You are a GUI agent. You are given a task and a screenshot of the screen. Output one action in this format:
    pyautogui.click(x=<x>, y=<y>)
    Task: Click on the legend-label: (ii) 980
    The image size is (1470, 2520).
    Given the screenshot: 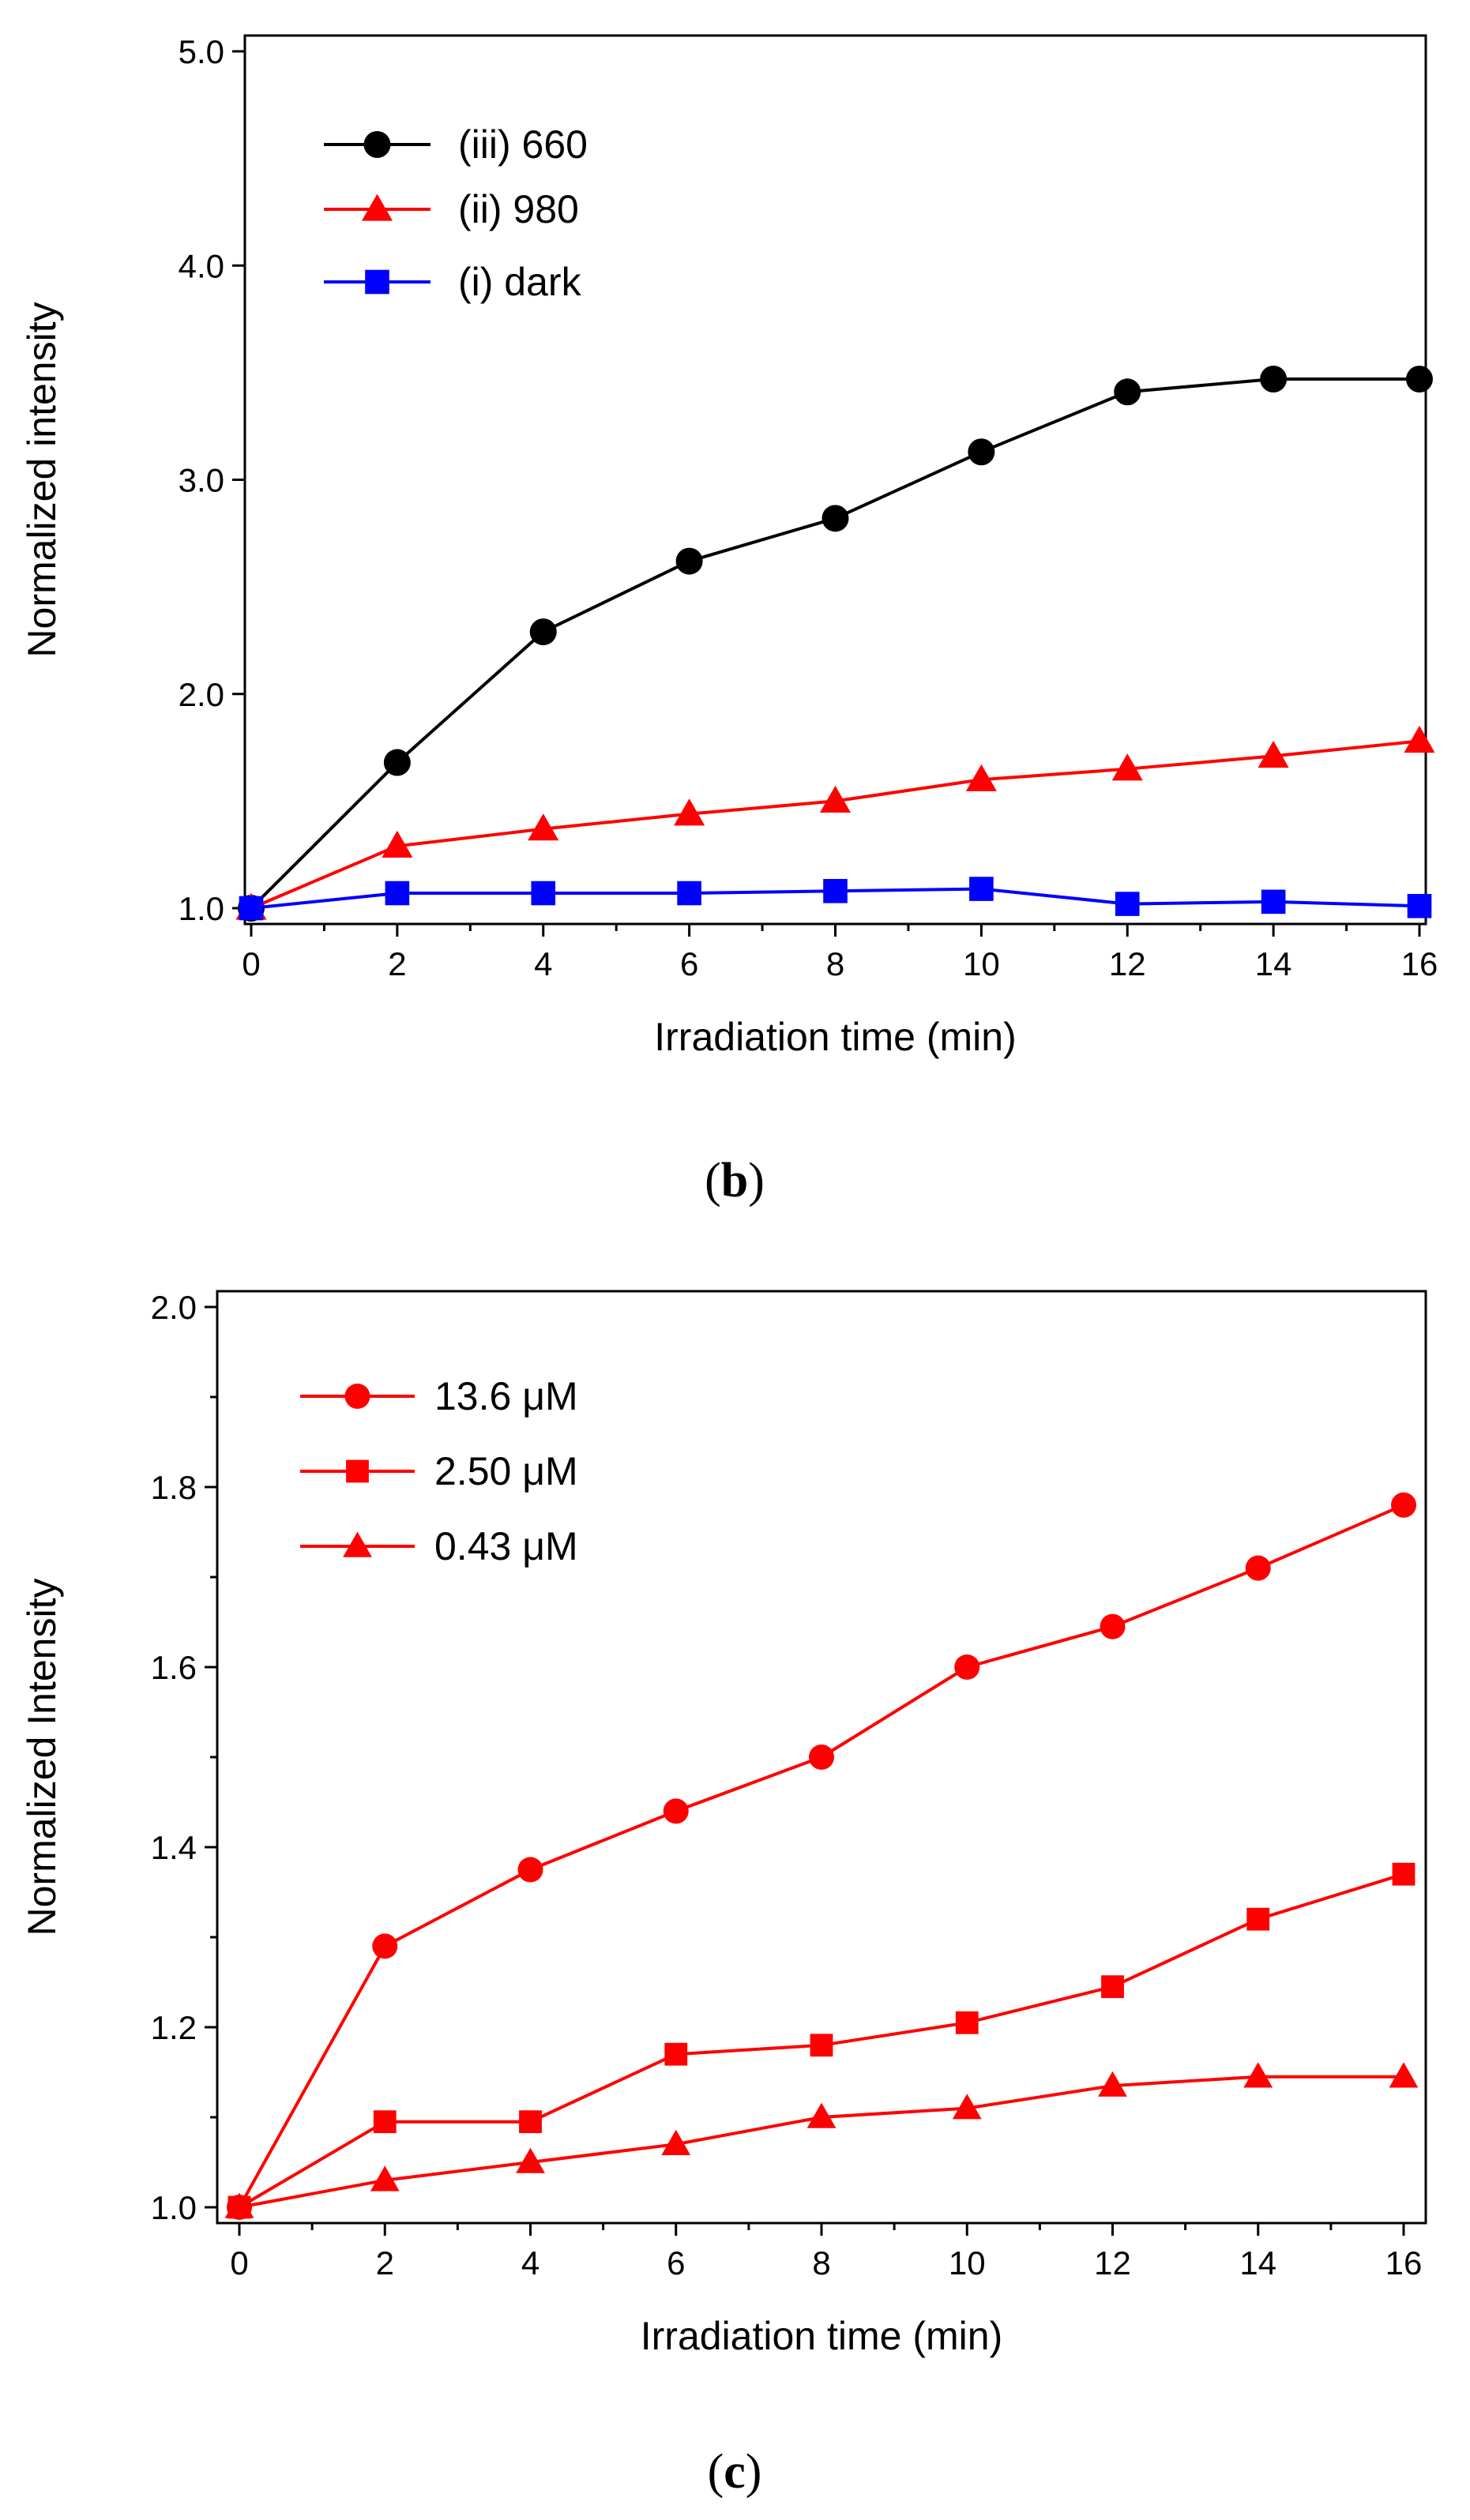 What is the action you would take?
    pyautogui.click(x=518, y=209)
    